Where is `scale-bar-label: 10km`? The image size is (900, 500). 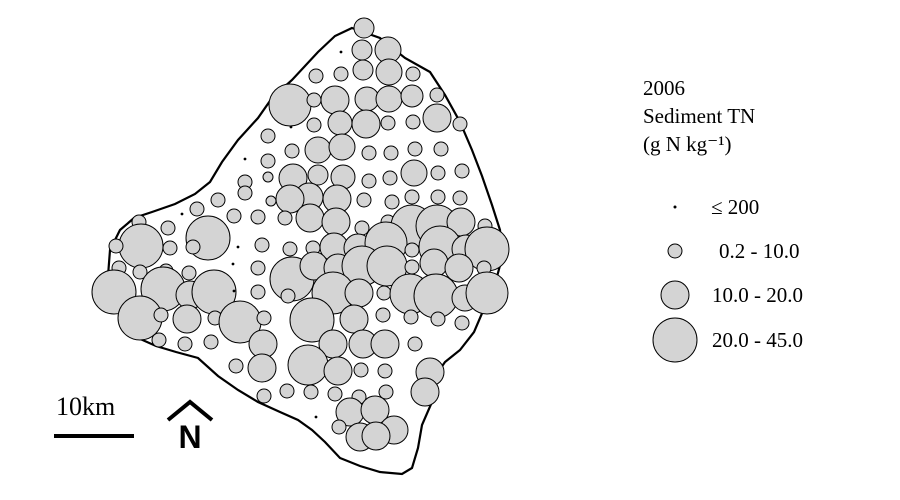
scale-bar-label: 10km is located at coordinates (86, 406).